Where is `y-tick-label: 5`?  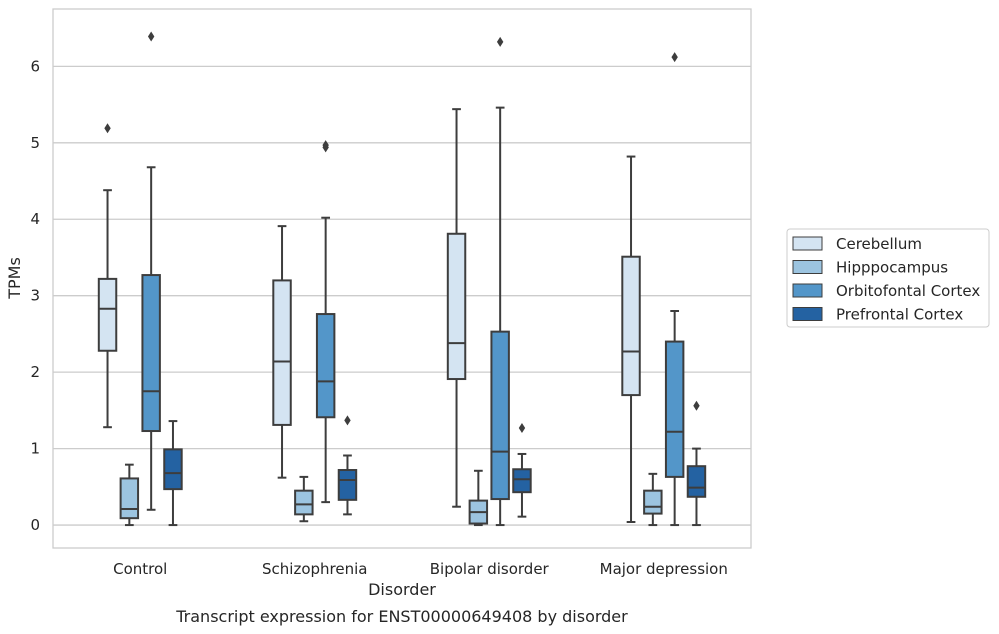
y-tick-label: 5 is located at coordinates (35, 143).